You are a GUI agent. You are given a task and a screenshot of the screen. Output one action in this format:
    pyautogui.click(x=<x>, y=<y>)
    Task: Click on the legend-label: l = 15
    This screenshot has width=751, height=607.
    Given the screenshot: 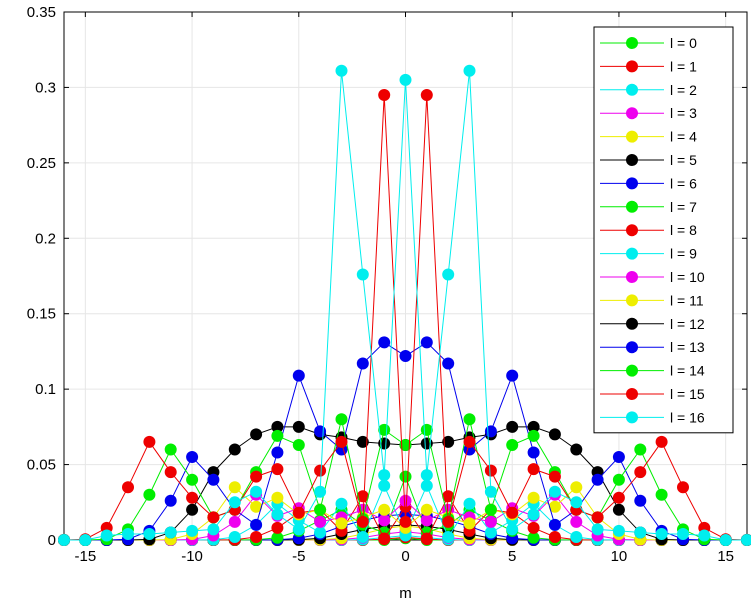 What is the action you would take?
    pyautogui.click(x=687, y=394)
    